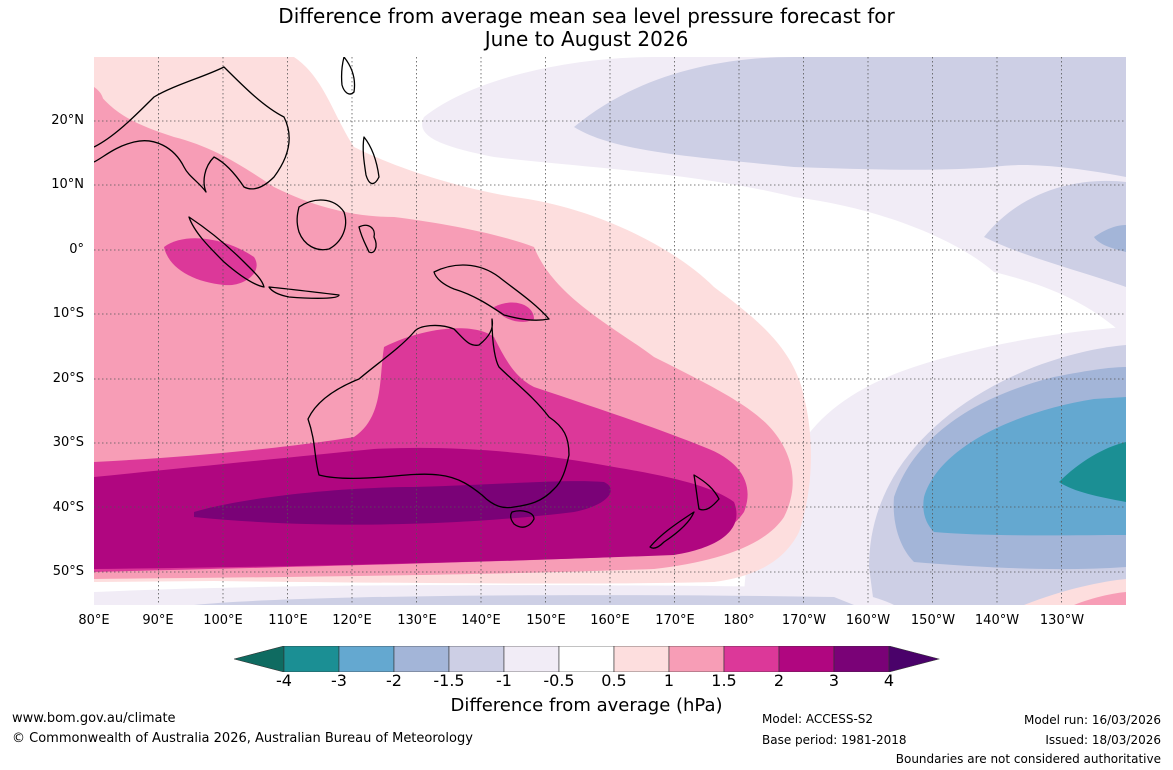 The image size is (1173, 770). I want to click on colorbar-swatch-minus3-minus2, so click(366, 659).